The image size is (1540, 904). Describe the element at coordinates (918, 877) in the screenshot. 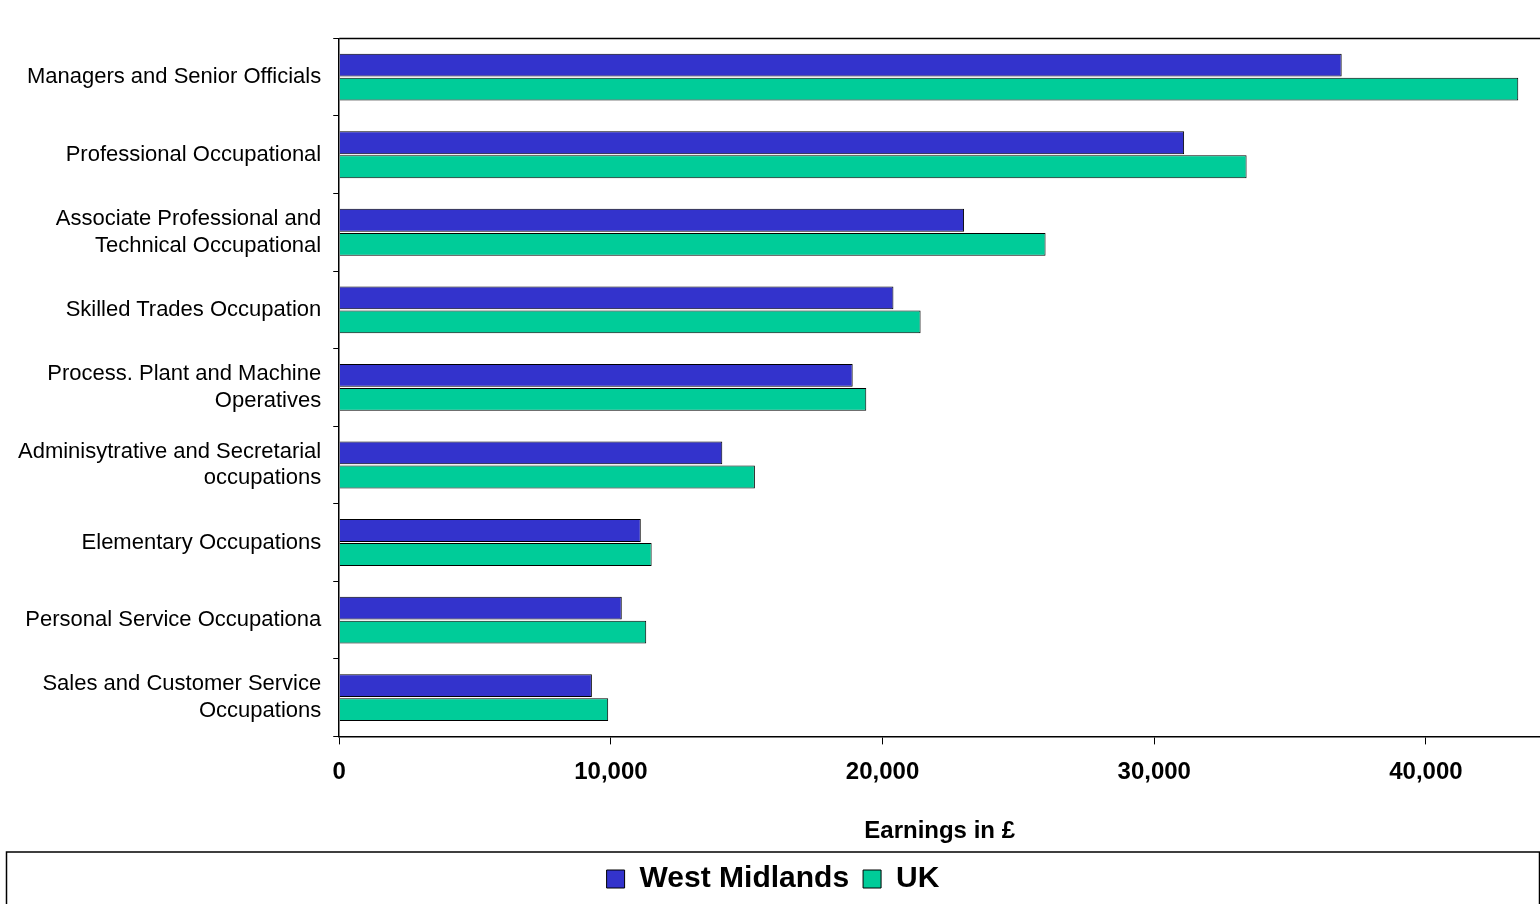

I see `legend-label: UK` at that location.